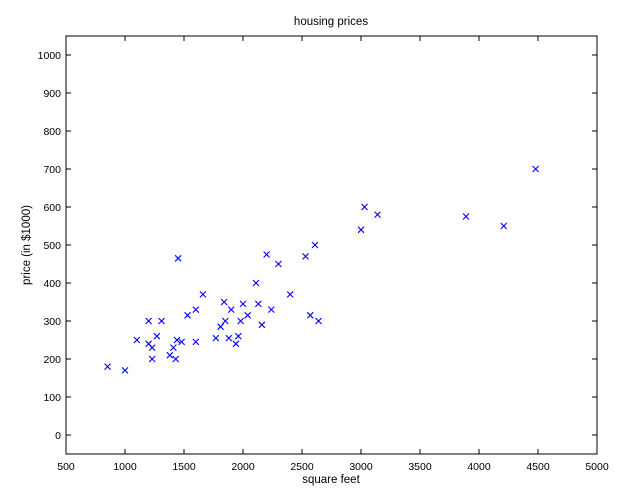  I want to click on y-tick-label: 900, so click(52, 94).